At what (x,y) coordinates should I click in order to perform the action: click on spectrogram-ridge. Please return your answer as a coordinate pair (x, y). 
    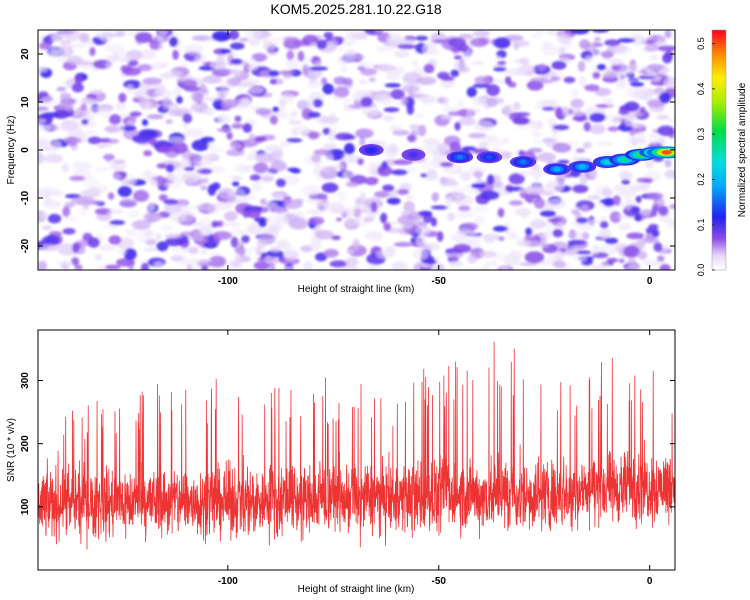
    Looking at the image, I should click on (516, 160).